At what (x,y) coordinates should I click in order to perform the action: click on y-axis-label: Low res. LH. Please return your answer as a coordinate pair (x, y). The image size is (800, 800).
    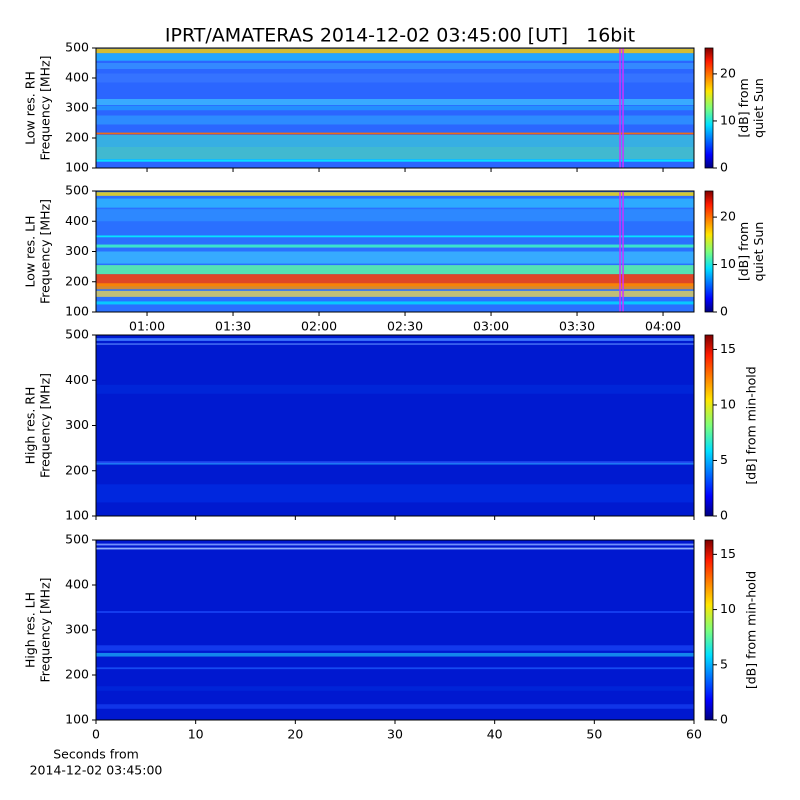
    Looking at the image, I should click on (30, 252).